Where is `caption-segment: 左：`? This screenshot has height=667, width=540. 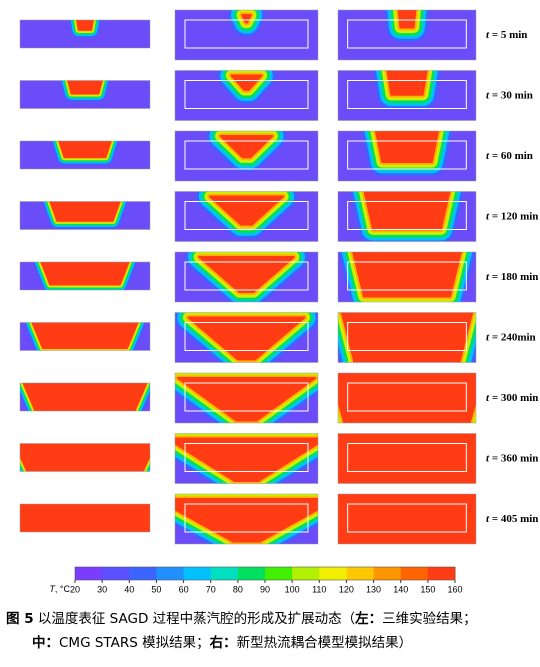
caption-segment: 左： is located at coordinates (368, 618).